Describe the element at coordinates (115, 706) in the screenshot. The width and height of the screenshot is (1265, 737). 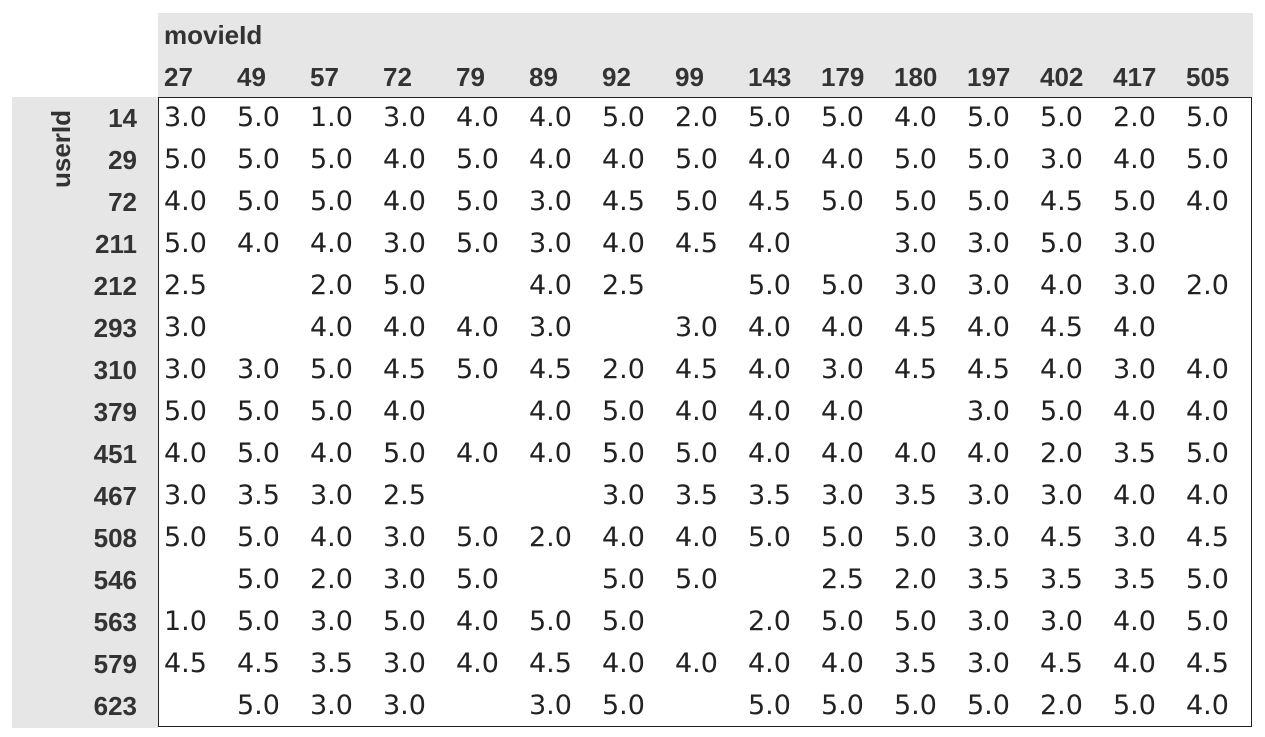
I see `row-label: 623` at that location.